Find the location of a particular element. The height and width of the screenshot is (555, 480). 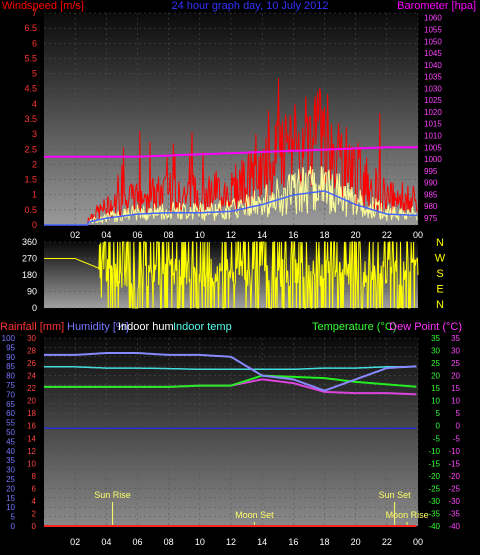

barometer-tick-label: 990 is located at coordinates (431, 183).